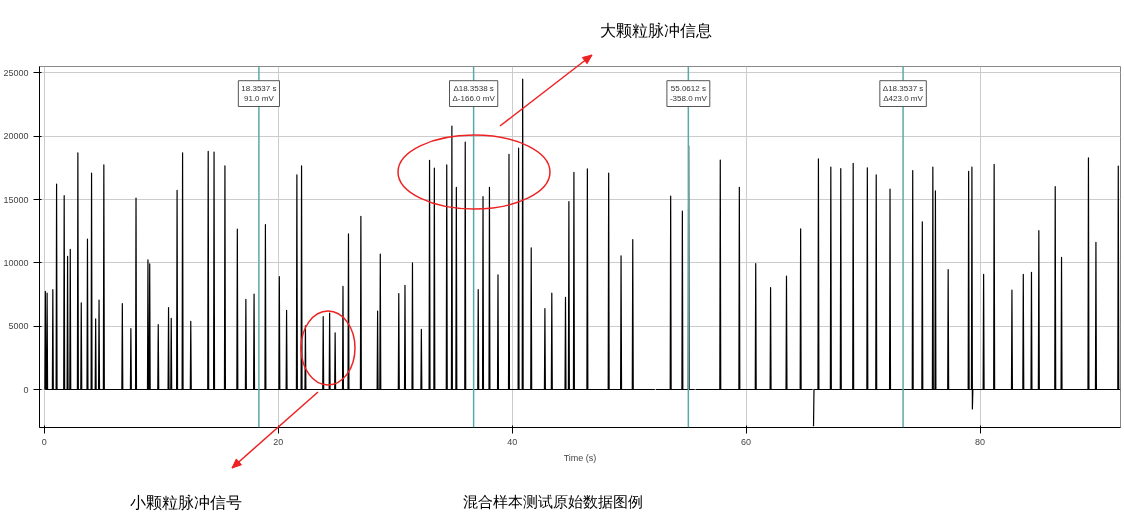 The width and height of the screenshot is (1124, 523). Describe the element at coordinates (18, 326) in the screenshot. I see `y-tick-label: 5000` at that location.